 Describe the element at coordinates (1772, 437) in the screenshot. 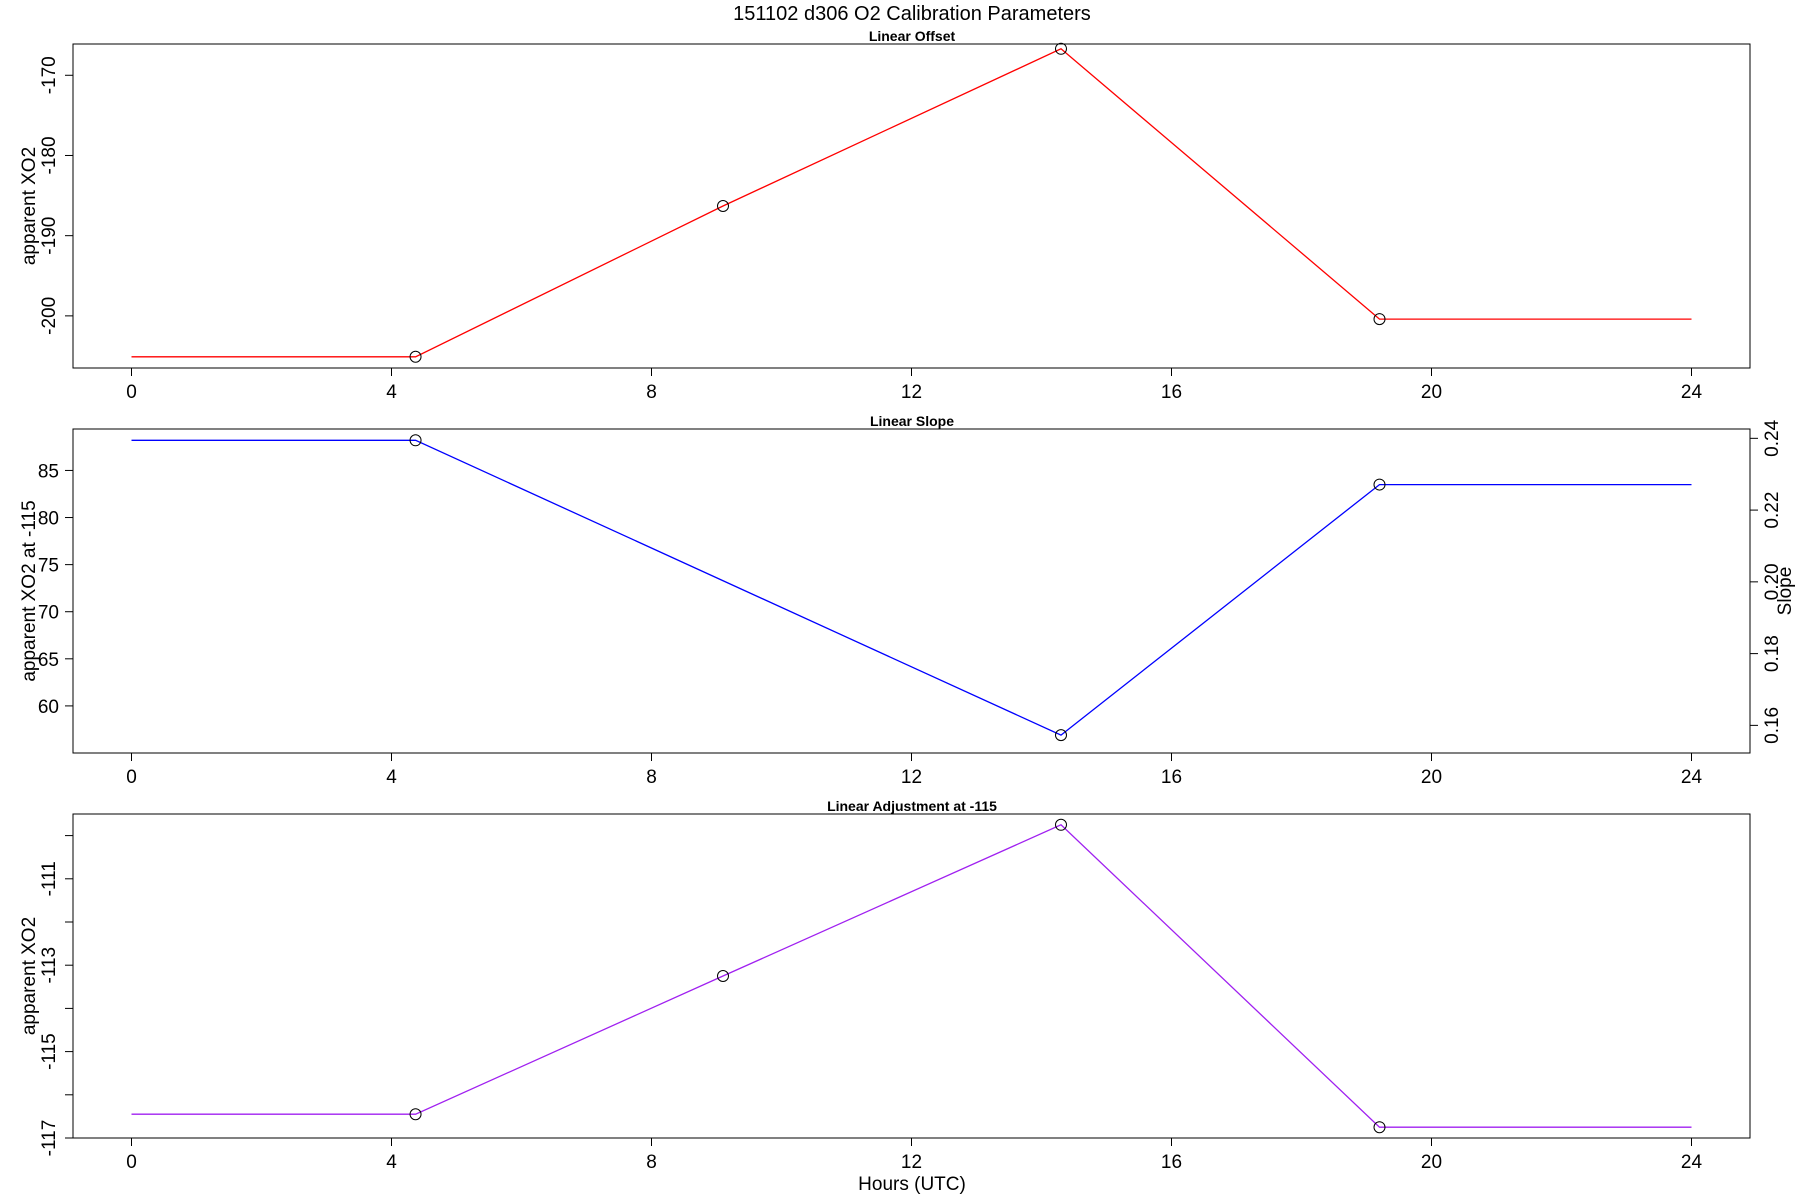

I see `right-y-tick-label: 0.24` at that location.